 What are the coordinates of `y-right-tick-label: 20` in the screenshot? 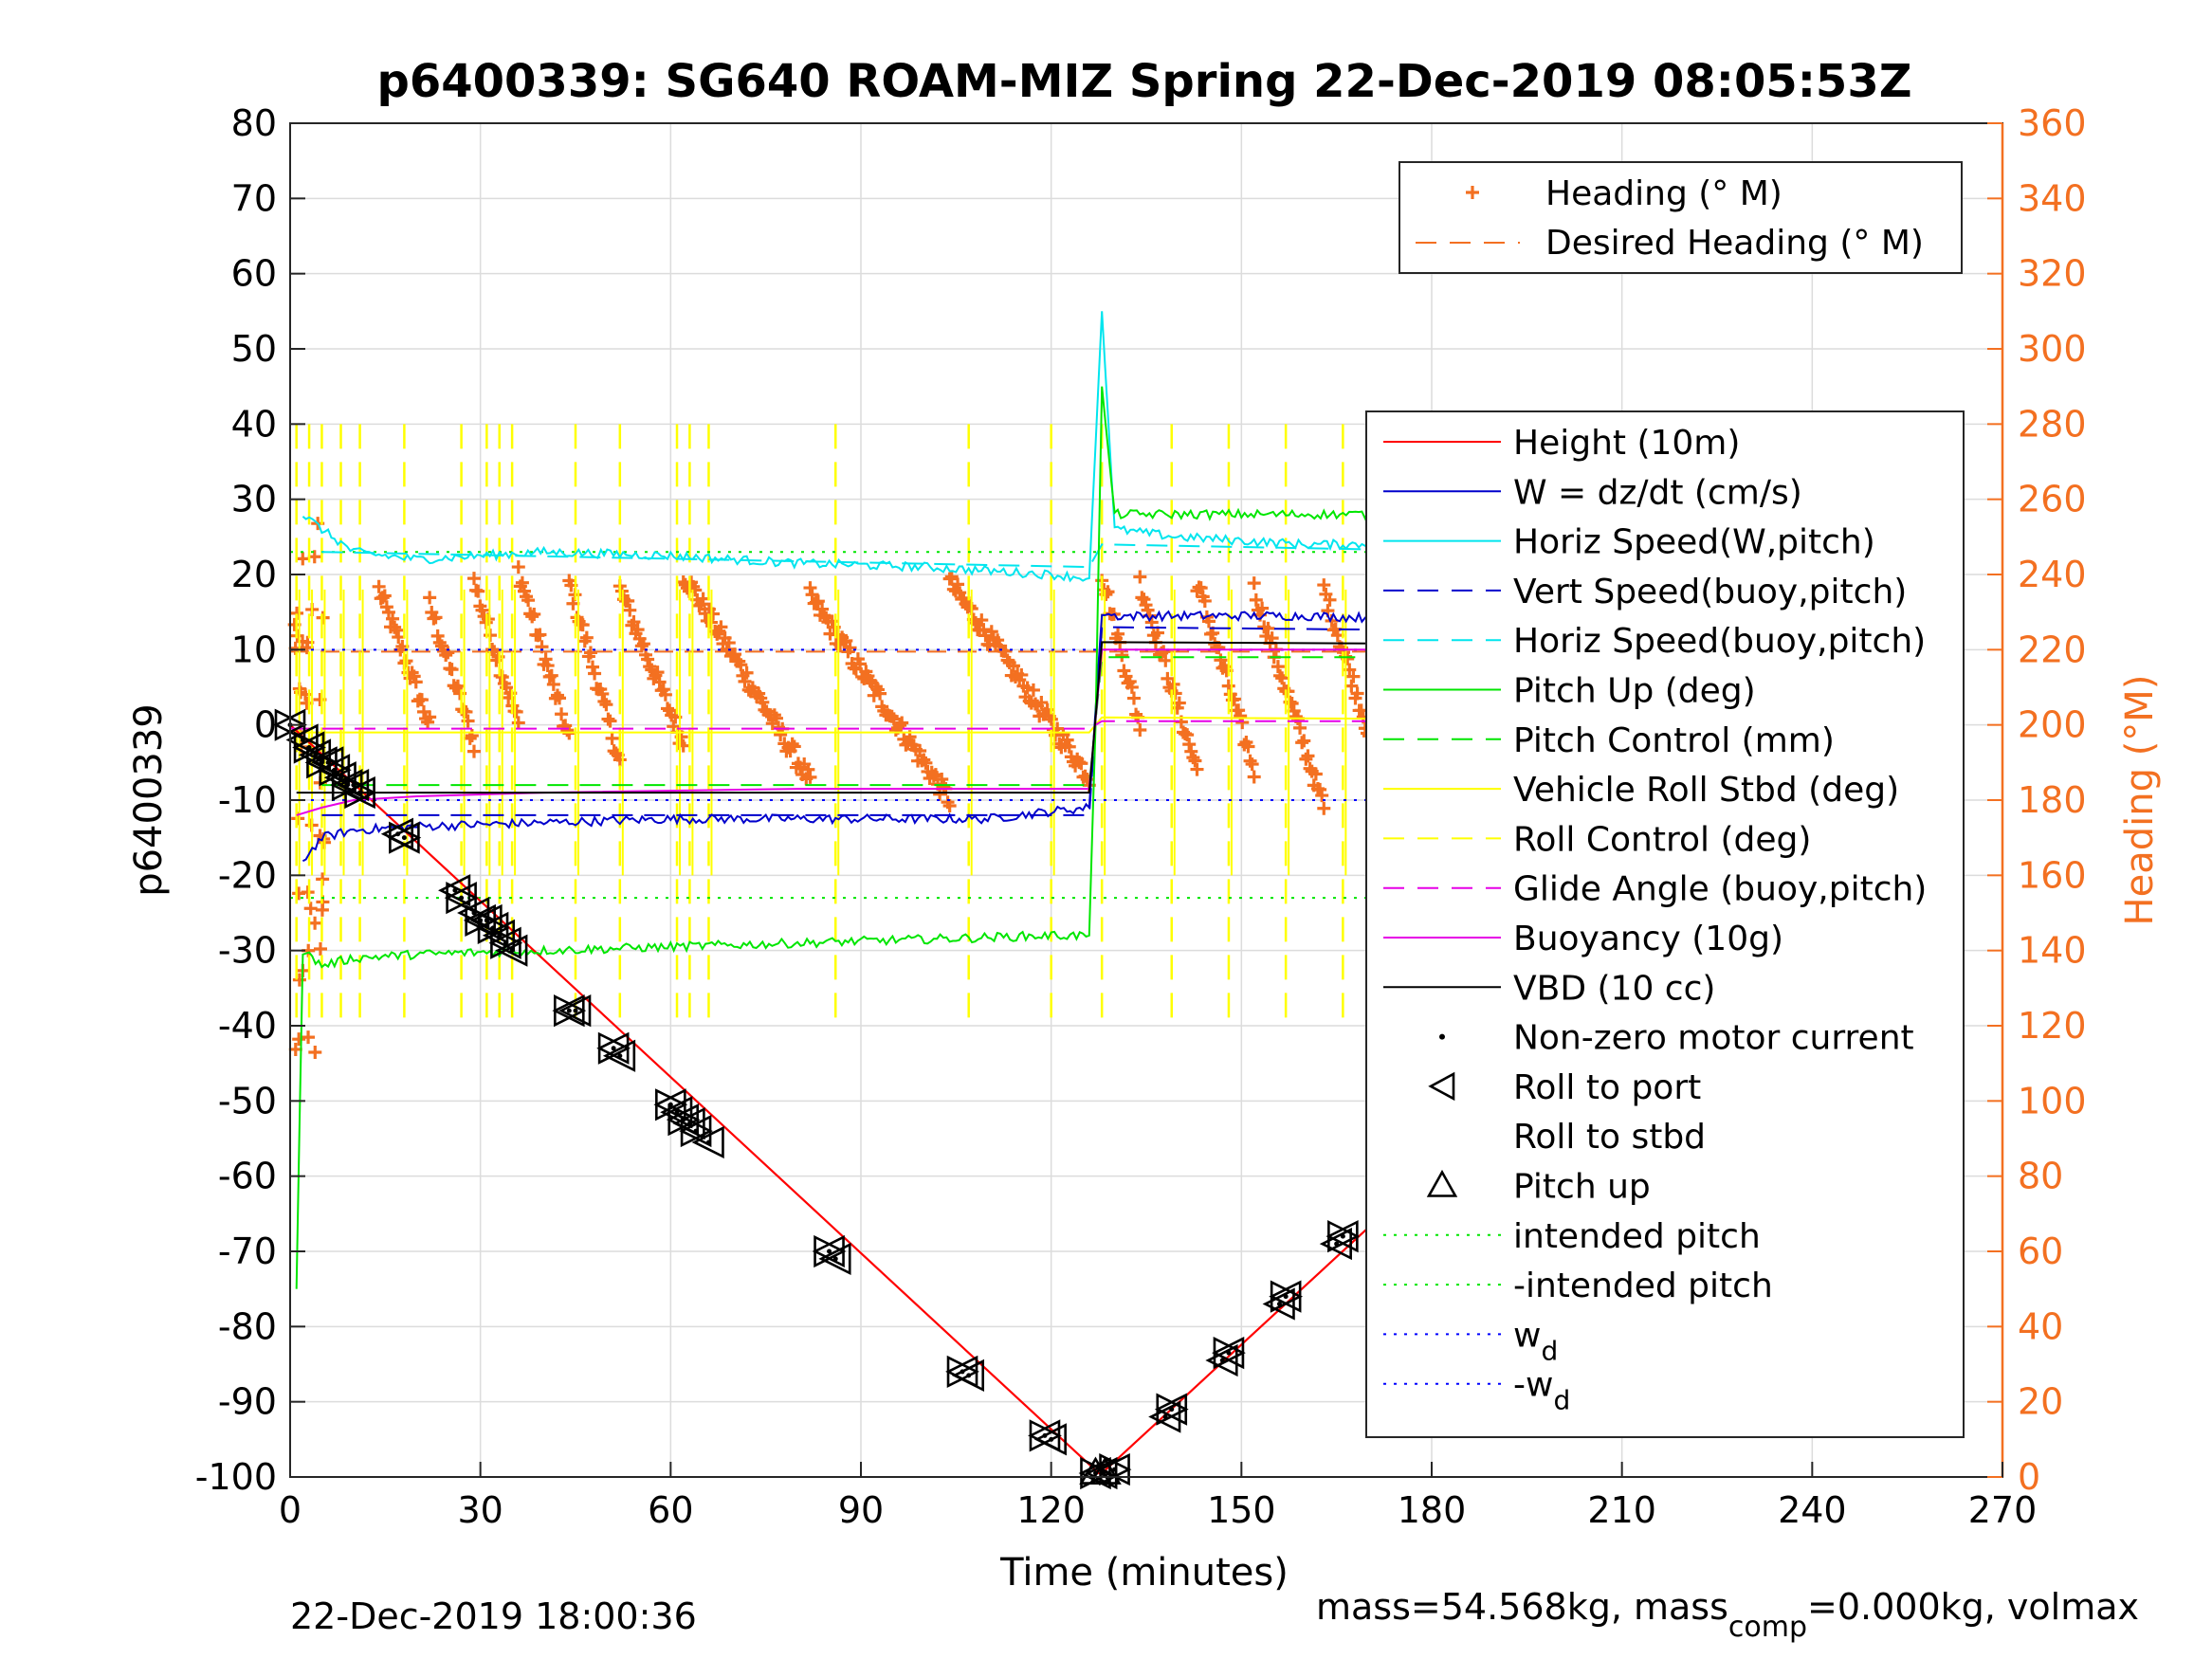 It's located at (2040, 1402).